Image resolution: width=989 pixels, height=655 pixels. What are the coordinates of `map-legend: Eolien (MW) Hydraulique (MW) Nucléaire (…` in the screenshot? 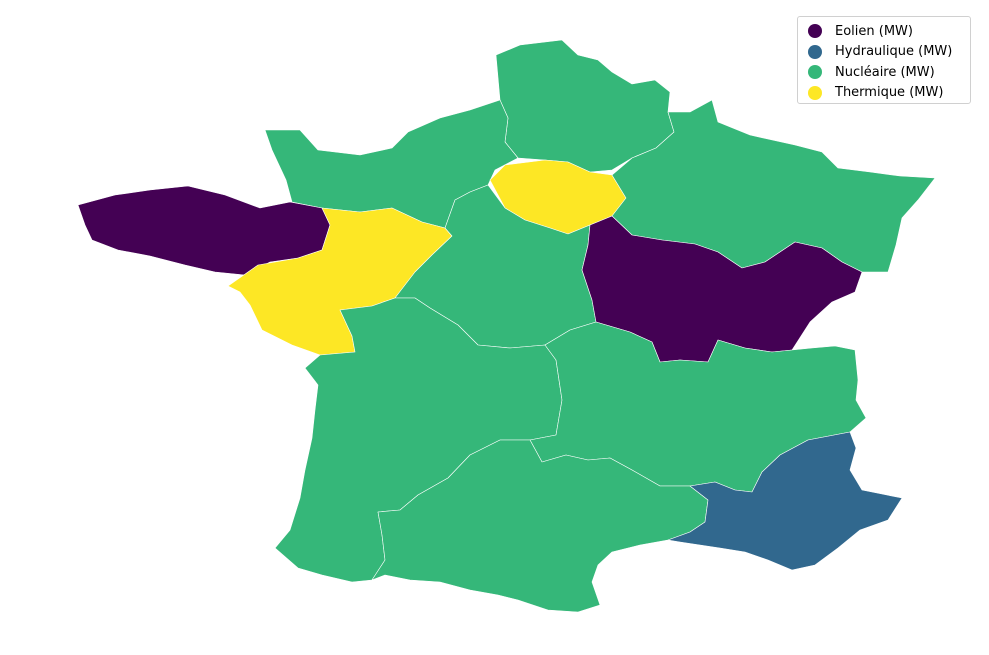 It's located at (884, 60).